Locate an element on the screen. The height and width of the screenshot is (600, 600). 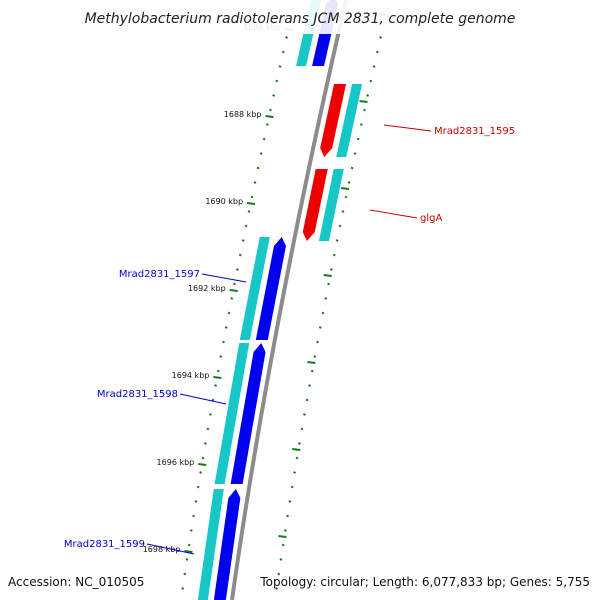
gene-label: Mrad2831_1599 is located at coordinates (104, 544).